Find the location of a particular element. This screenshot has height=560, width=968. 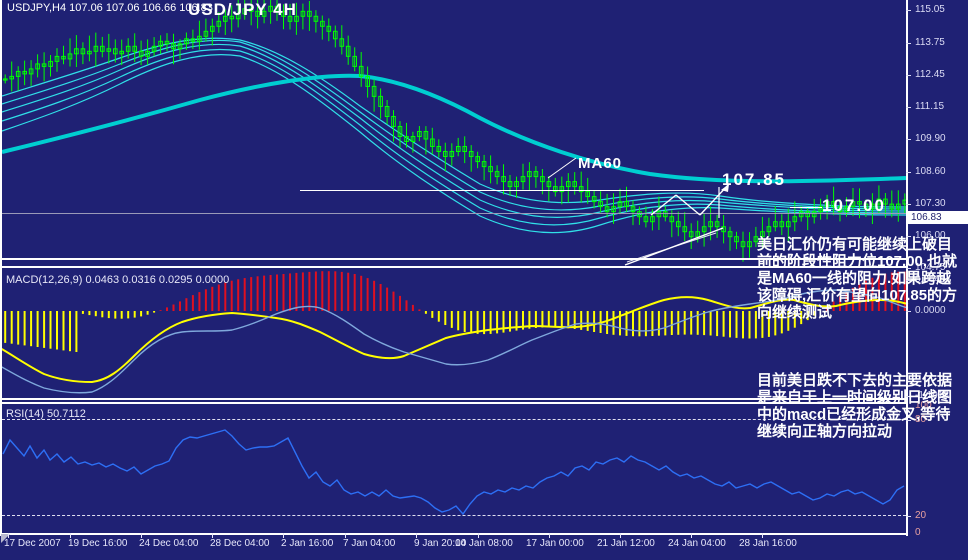

price-axis-label: 104.75 is located at coordinates (930, 267).